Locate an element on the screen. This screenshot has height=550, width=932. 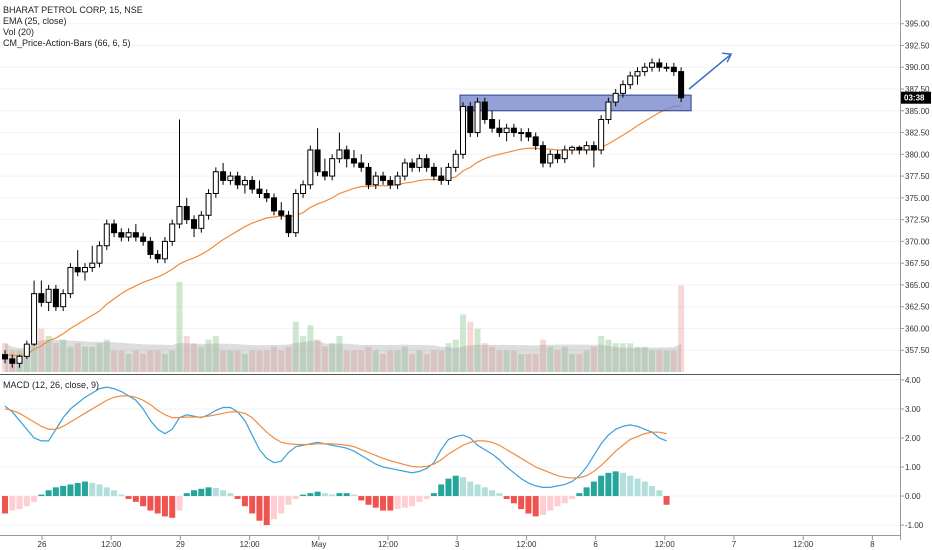
x-tick-label: 6 is located at coordinates (595, 544).